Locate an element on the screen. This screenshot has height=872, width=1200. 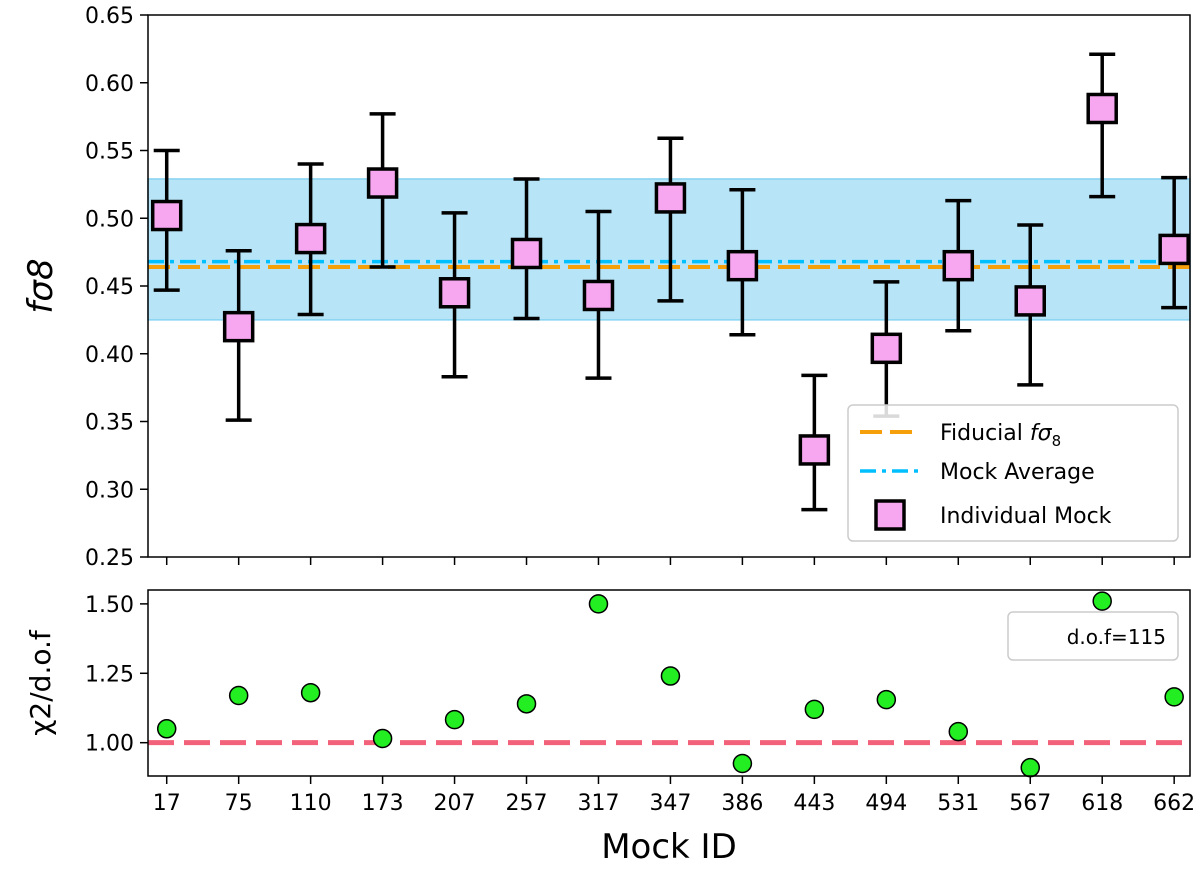
y-tick-label: 0.60 is located at coordinates (109, 84).